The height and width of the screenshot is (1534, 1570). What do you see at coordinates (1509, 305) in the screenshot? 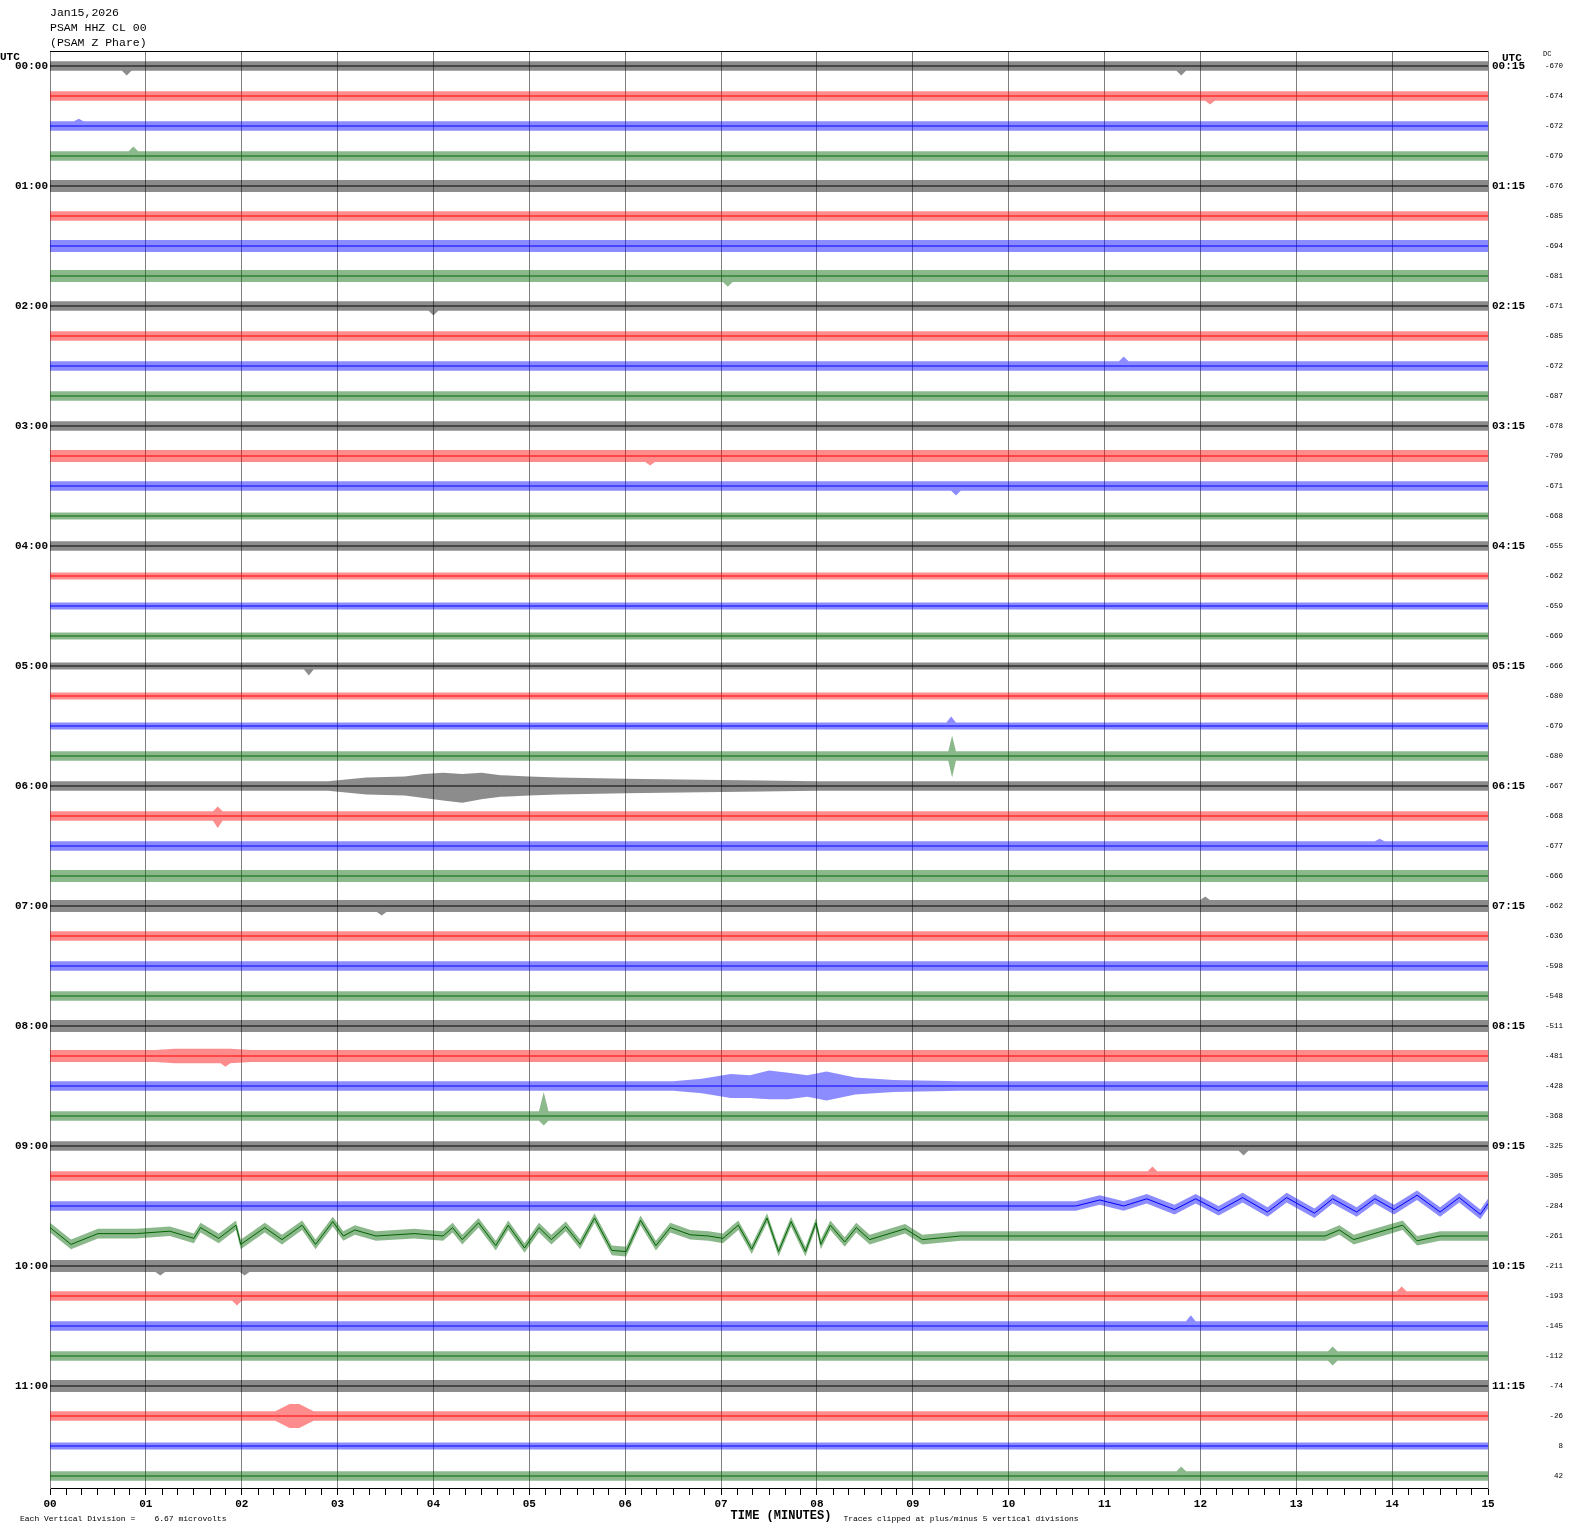
I see `y2-tick-label: 02:15` at bounding box center [1509, 305].